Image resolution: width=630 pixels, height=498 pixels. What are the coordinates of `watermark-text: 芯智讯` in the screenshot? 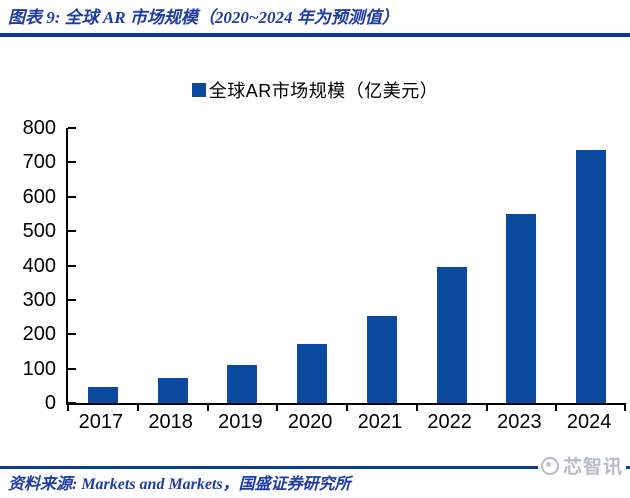 It's located at (592, 467).